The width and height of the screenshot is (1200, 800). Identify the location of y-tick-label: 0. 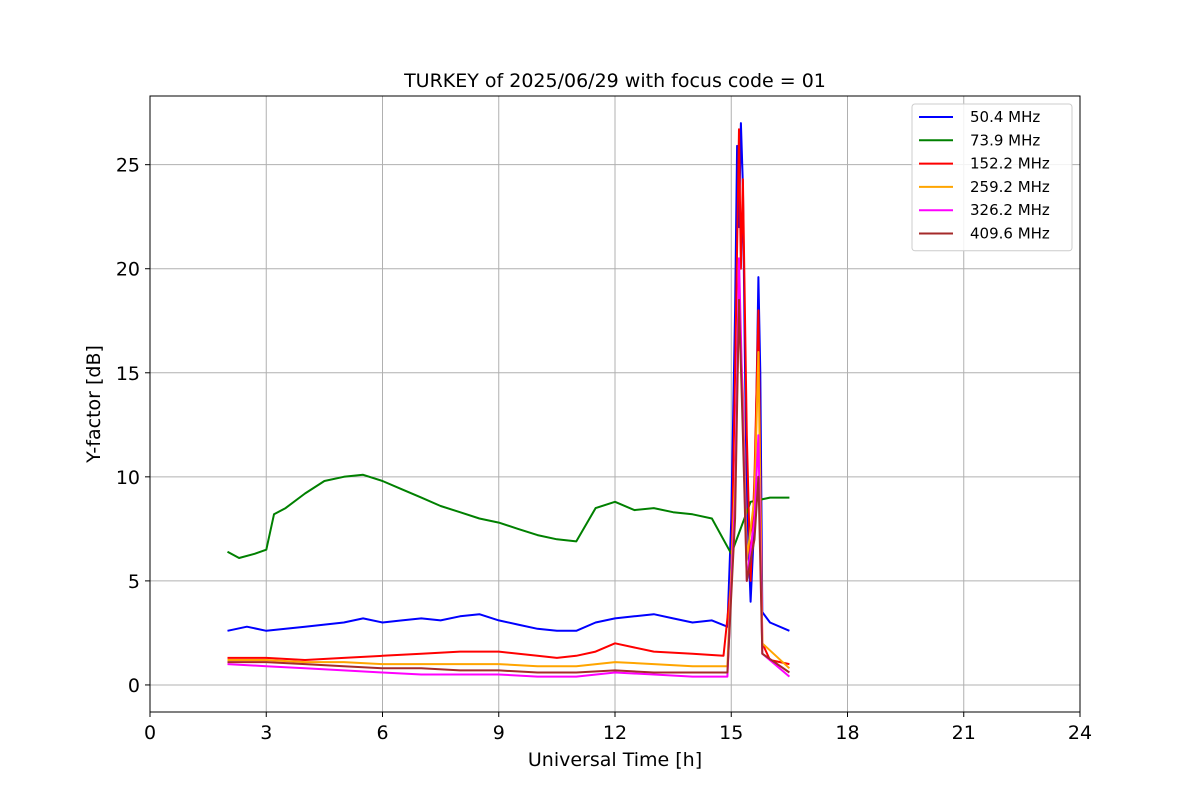
(134, 686).